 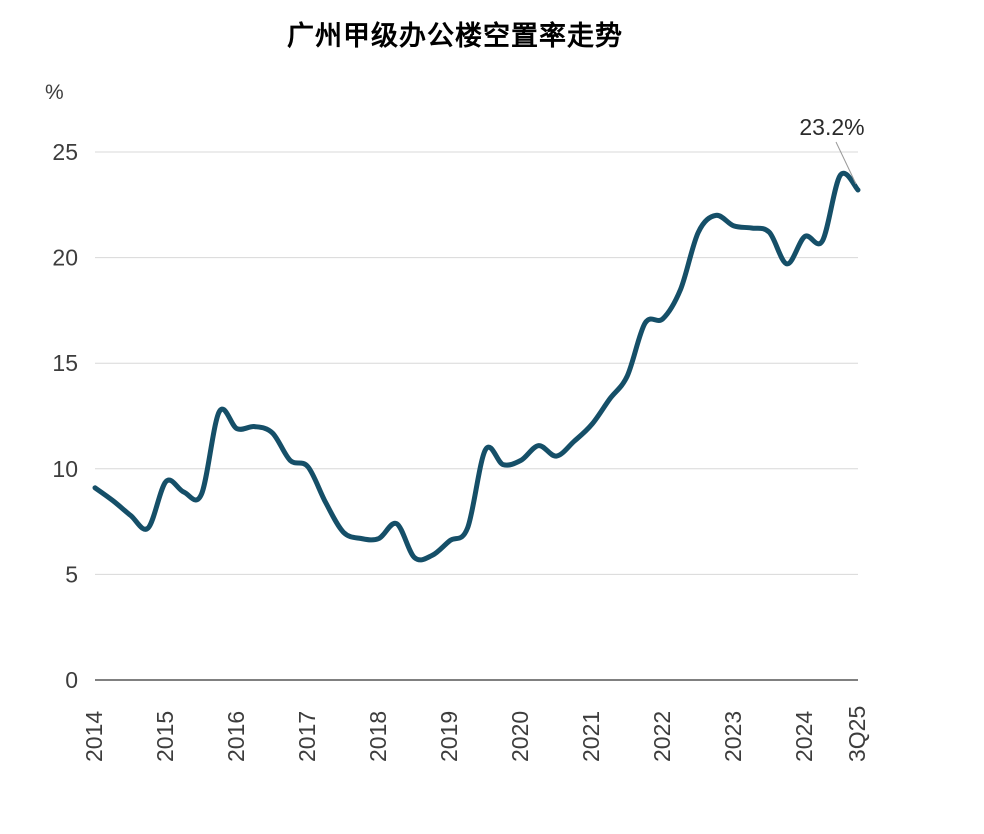 What do you see at coordinates (65, 469) in the screenshot?
I see `y-axis-tick-label: 10` at bounding box center [65, 469].